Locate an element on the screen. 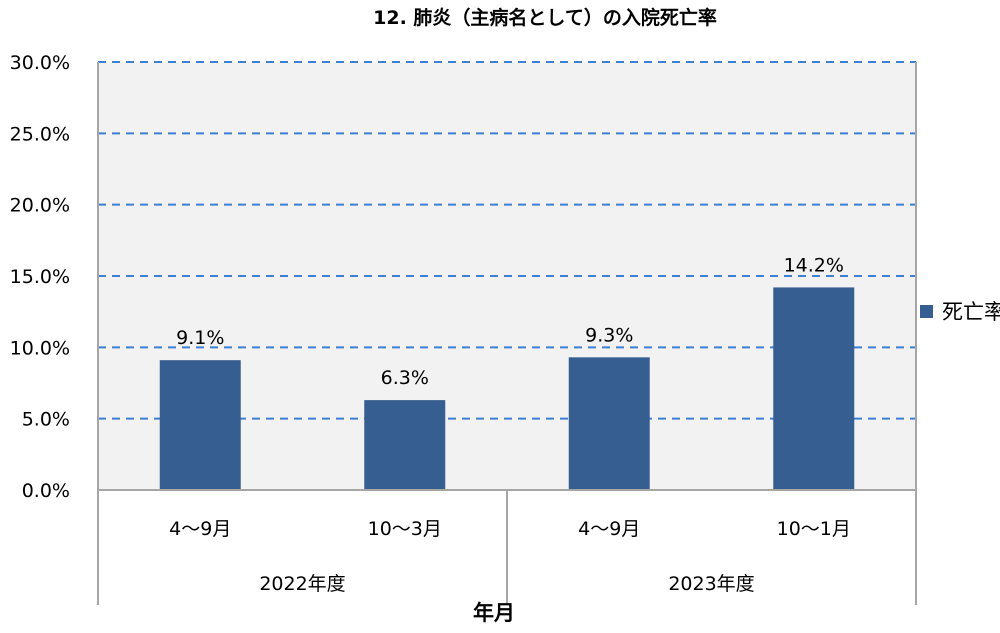  y-tick-label: 10.0% is located at coordinates (40, 348).